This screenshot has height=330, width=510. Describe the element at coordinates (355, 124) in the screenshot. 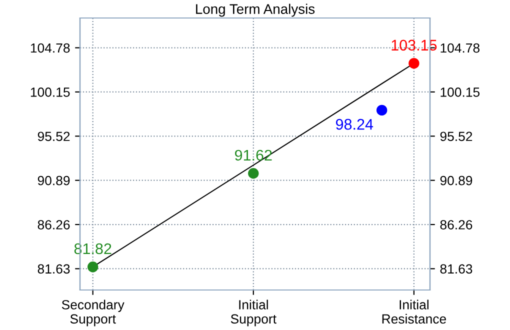

I see `data-label: 98.24` at that location.